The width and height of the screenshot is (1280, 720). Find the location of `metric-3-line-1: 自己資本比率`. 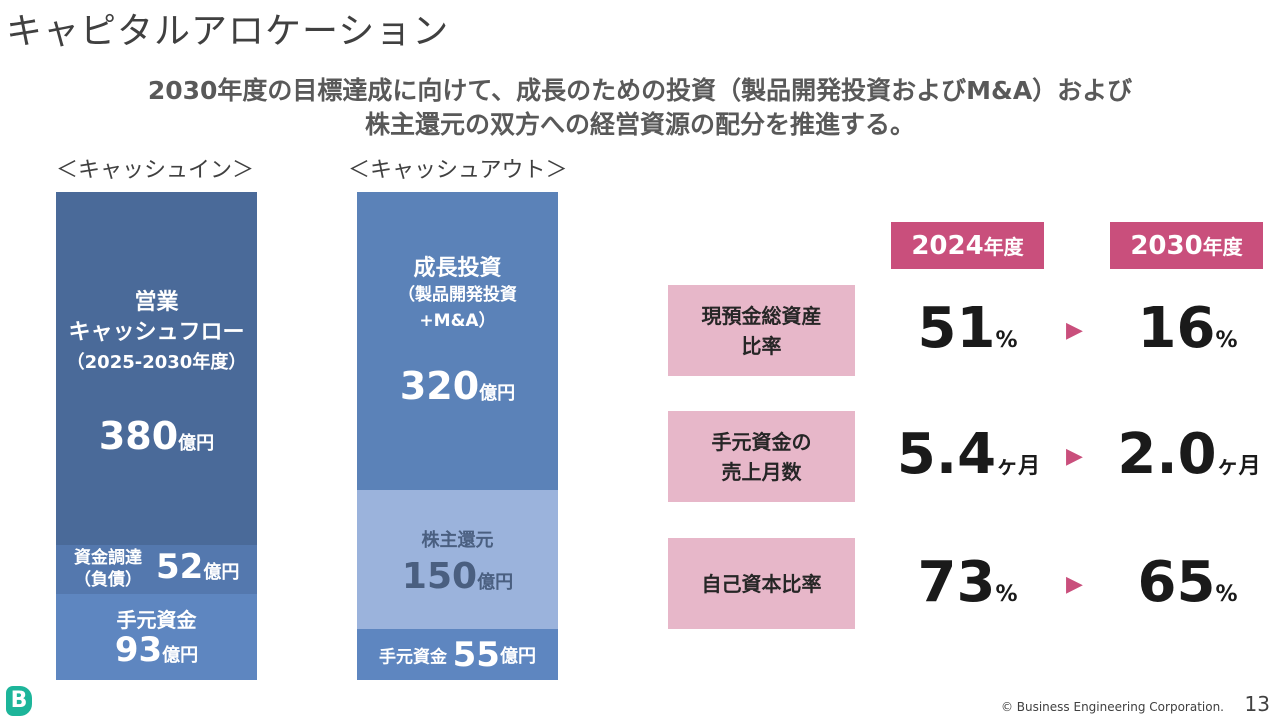

metric-3-line-1: 自己資本比率 is located at coordinates (761, 583).